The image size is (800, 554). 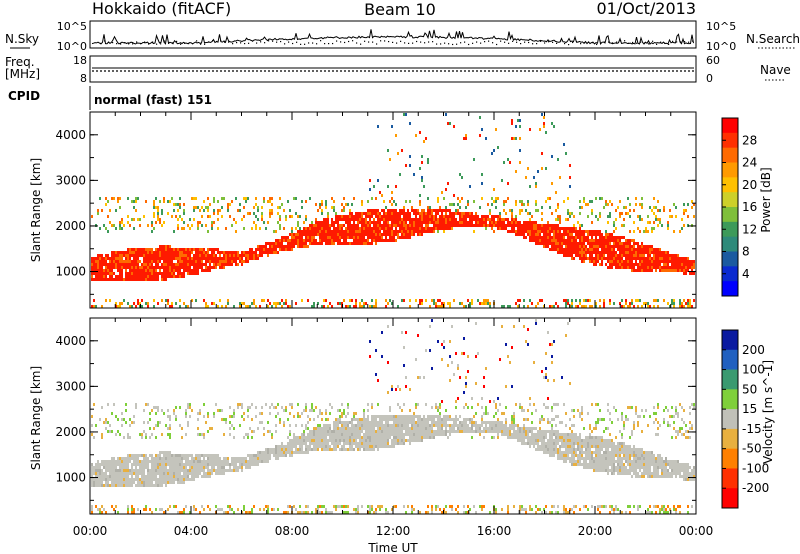 I want to click on colorbar-segment, so click(x=730, y=229).